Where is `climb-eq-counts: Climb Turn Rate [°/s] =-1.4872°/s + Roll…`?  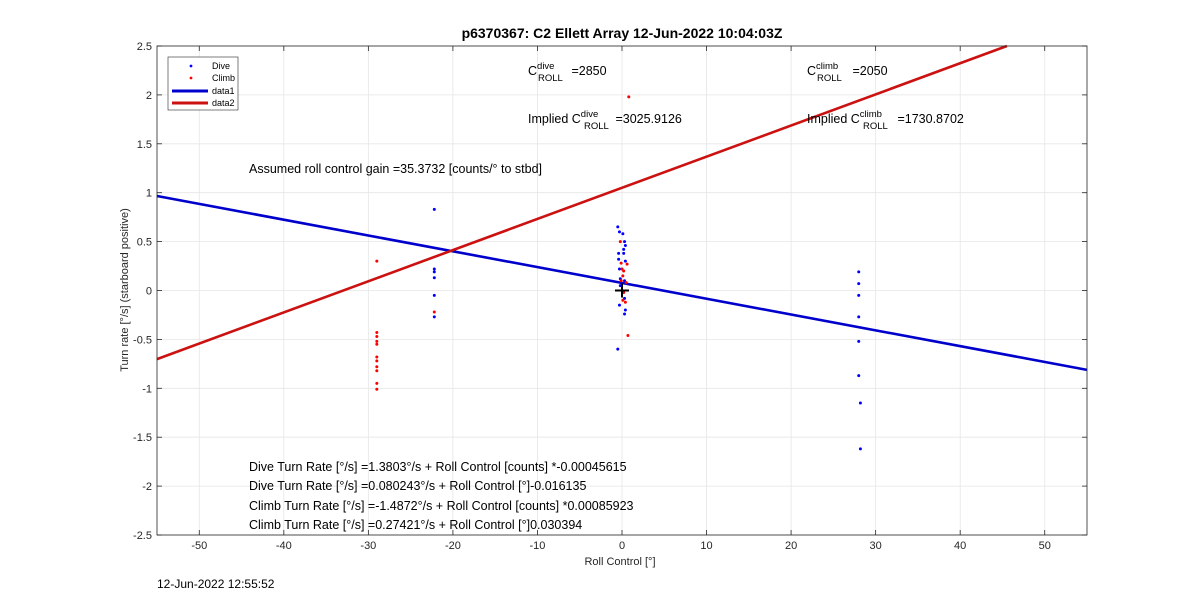 climb-eq-counts: Climb Turn Rate [°/s] =-1.4872°/s + Roll… is located at coordinates (441, 506).